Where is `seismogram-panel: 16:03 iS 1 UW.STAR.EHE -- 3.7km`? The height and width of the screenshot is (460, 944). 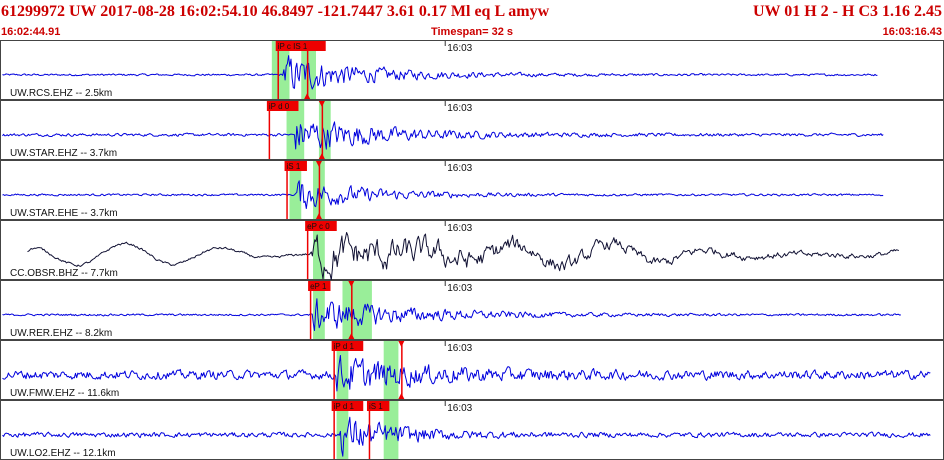
seismogram-panel: 16:03 iS 1 UW.STAR.EHE -- 3.7km is located at coordinates (472, 190).